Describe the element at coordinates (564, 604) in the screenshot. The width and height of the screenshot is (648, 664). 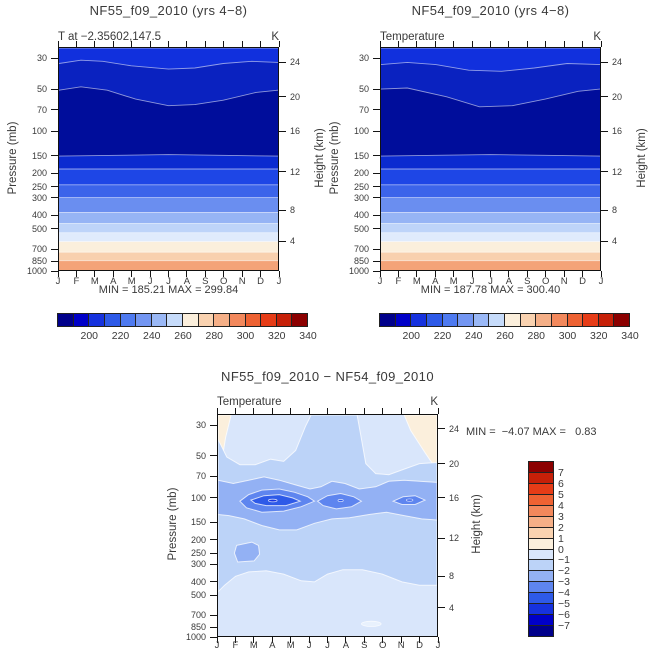
I see `colorbar-tick-label: −5` at that location.